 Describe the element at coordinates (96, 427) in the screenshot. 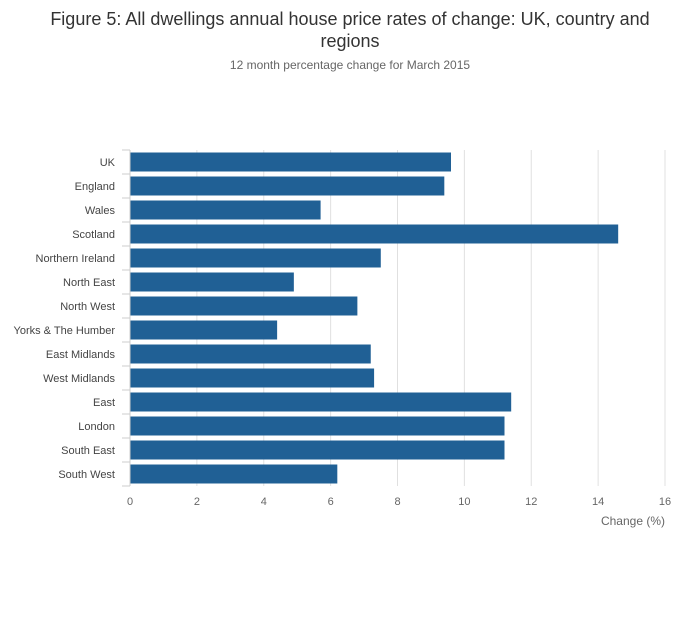

I see `category-label: London` at that location.